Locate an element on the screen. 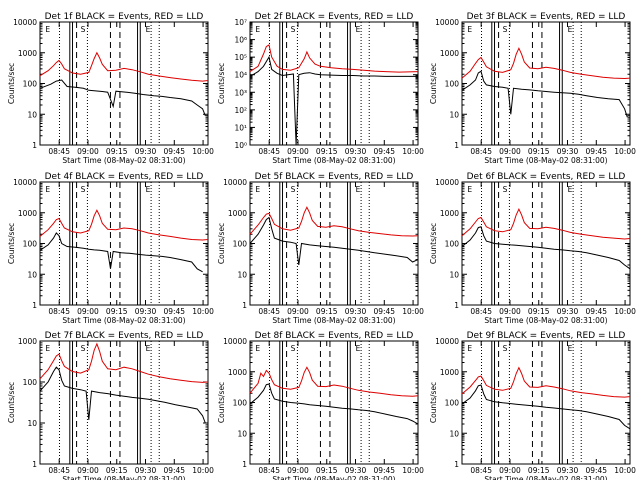  panel-title: Det 4f BLACK = Events, RED = LLD is located at coordinates (124, 177).